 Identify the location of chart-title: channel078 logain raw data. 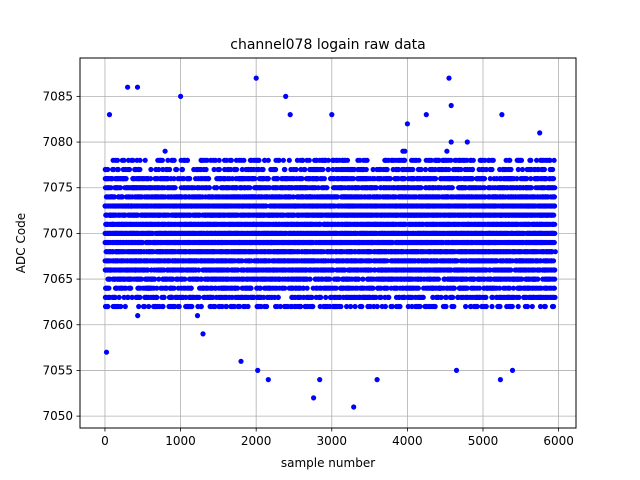
(327, 45).